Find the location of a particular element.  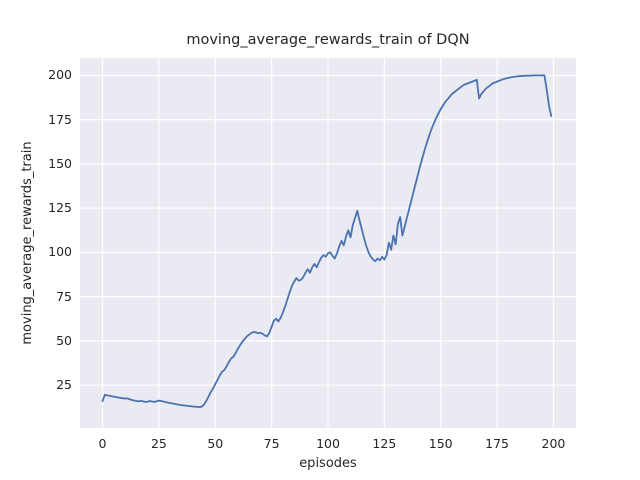

x-tick-label: 175 is located at coordinates (497, 443).